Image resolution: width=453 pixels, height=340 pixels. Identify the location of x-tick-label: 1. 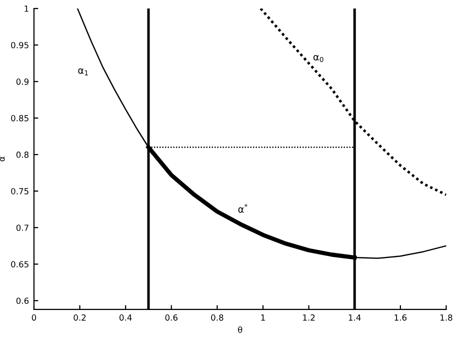
(263, 317).